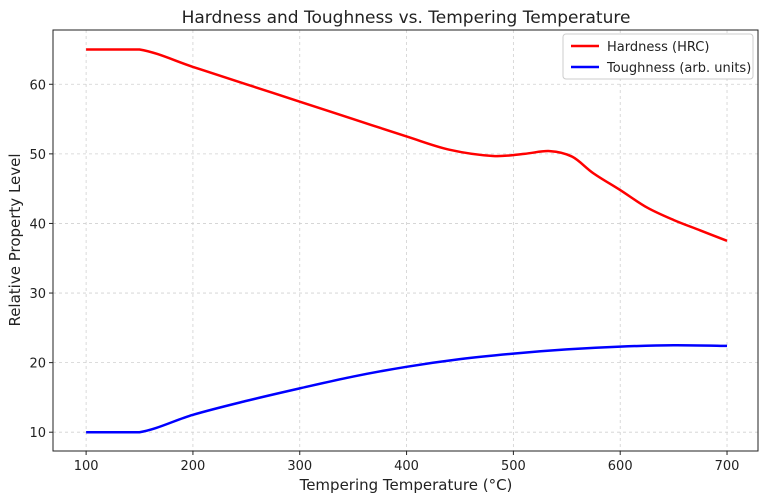  I want to click on legend-box, so click(658, 56).